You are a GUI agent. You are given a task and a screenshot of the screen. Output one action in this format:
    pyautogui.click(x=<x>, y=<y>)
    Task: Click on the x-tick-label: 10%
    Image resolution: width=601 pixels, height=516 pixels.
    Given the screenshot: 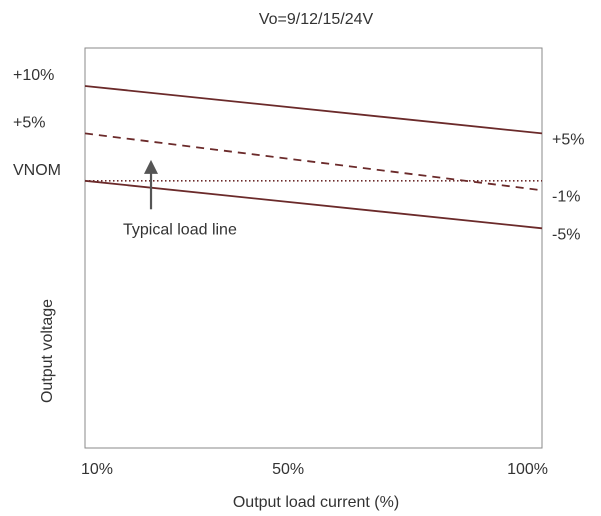 What is the action you would take?
    pyautogui.click(x=97, y=469)
    